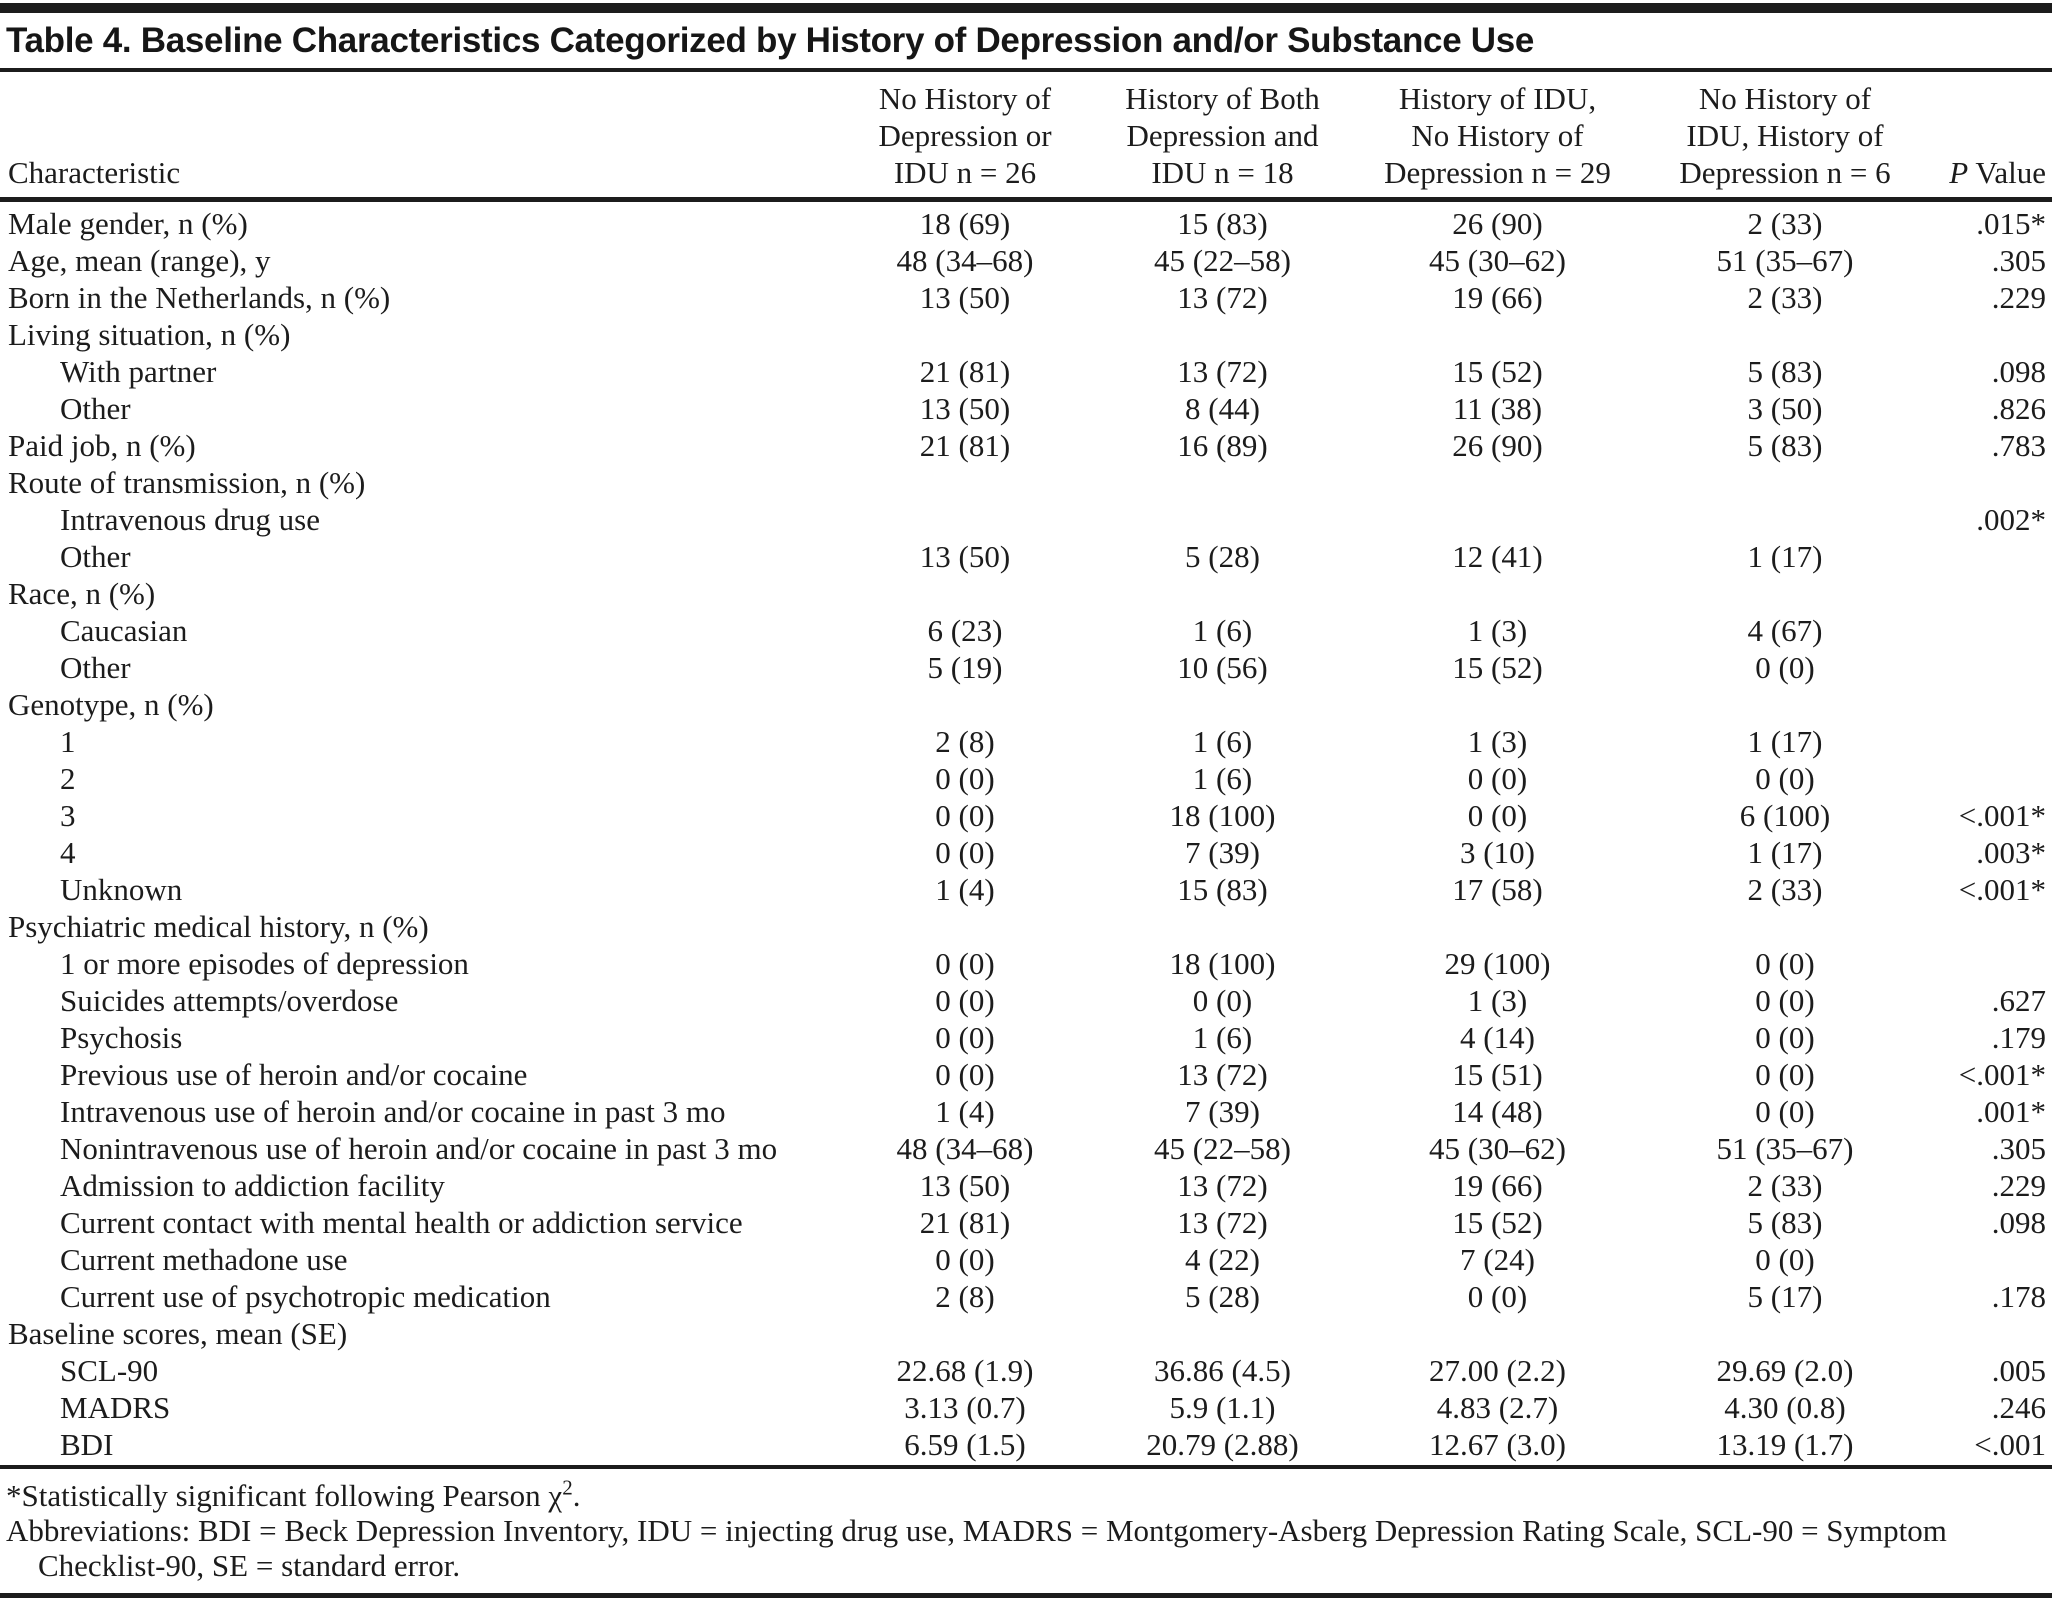 The image size is (2052, 1602). Describe the element at coordinates (965, 1296) in the screenshot. I see `cell-value: 2 (8)` at that location.